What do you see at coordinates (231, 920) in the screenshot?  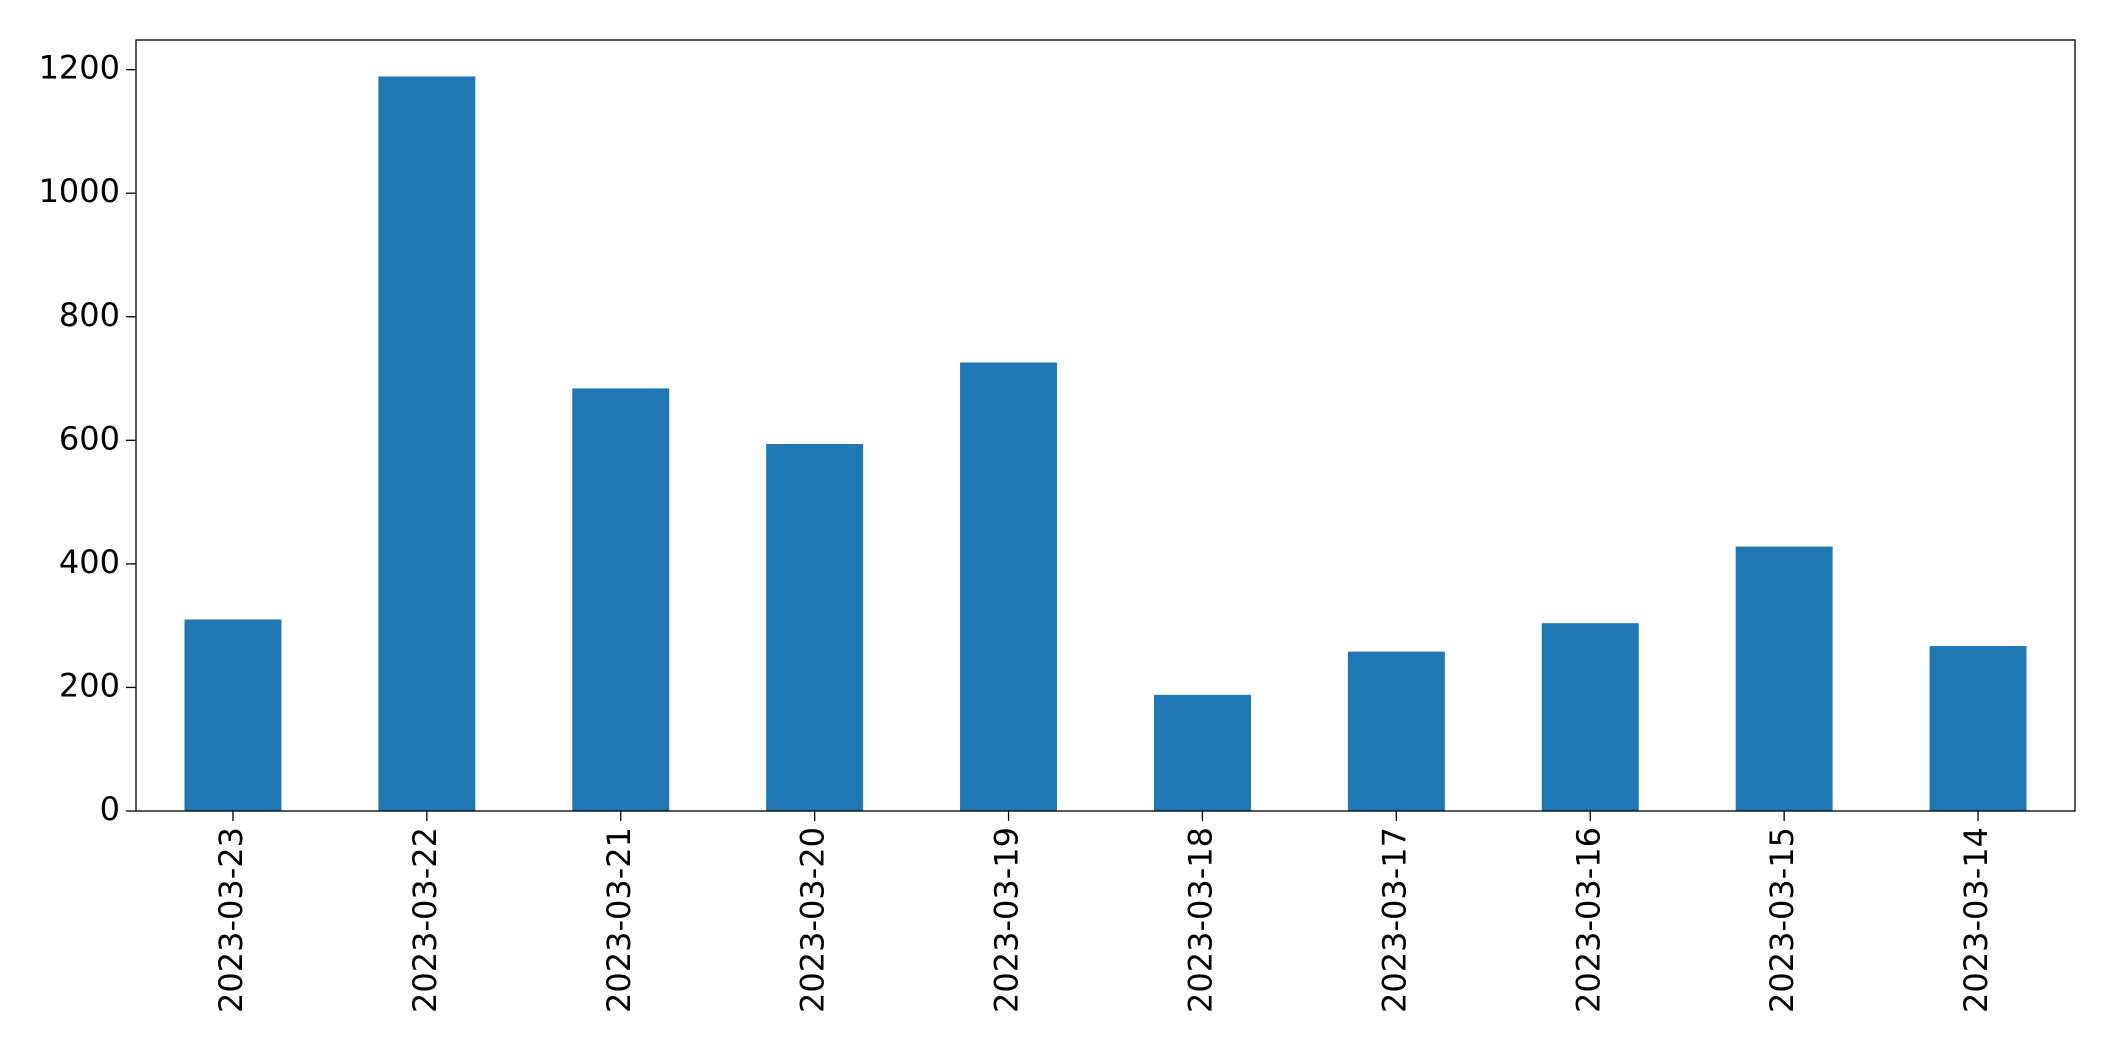 I see `x-tick-label: 2023-03-23` at bounding box center [231, 920].